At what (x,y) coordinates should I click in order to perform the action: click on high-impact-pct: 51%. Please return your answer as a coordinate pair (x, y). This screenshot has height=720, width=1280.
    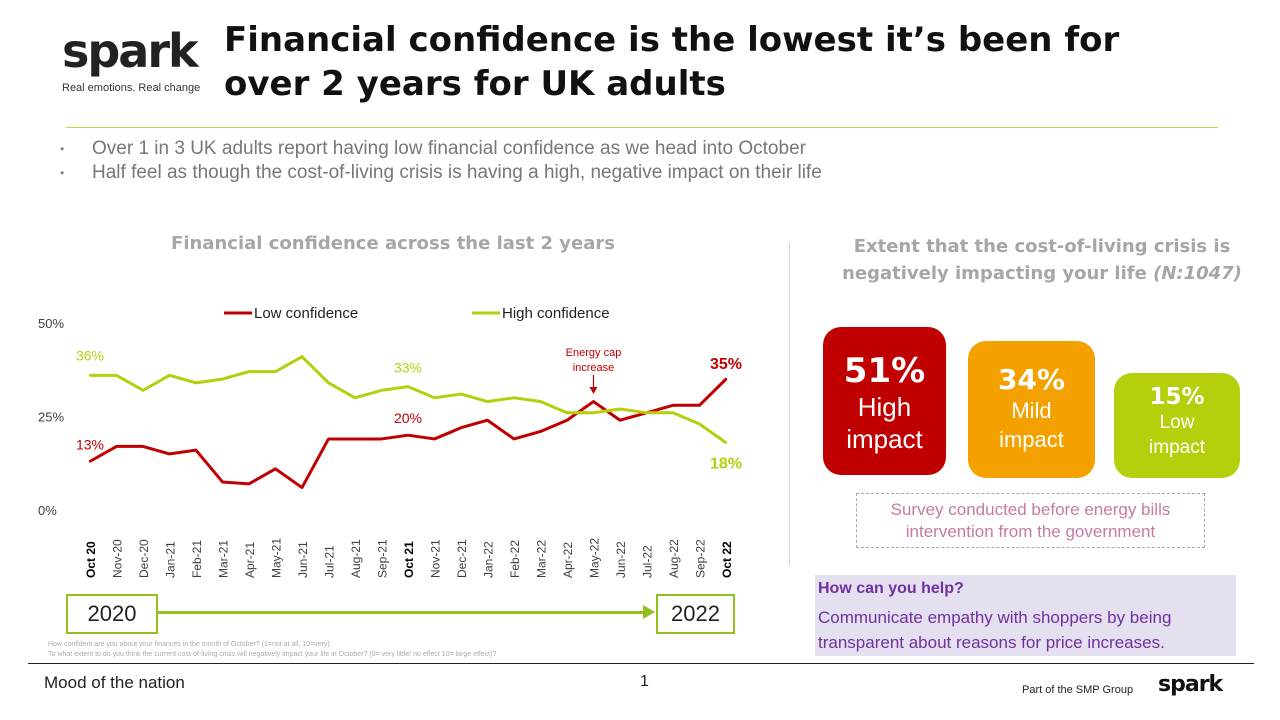
    Looking at the image, I should click on (884, 371).